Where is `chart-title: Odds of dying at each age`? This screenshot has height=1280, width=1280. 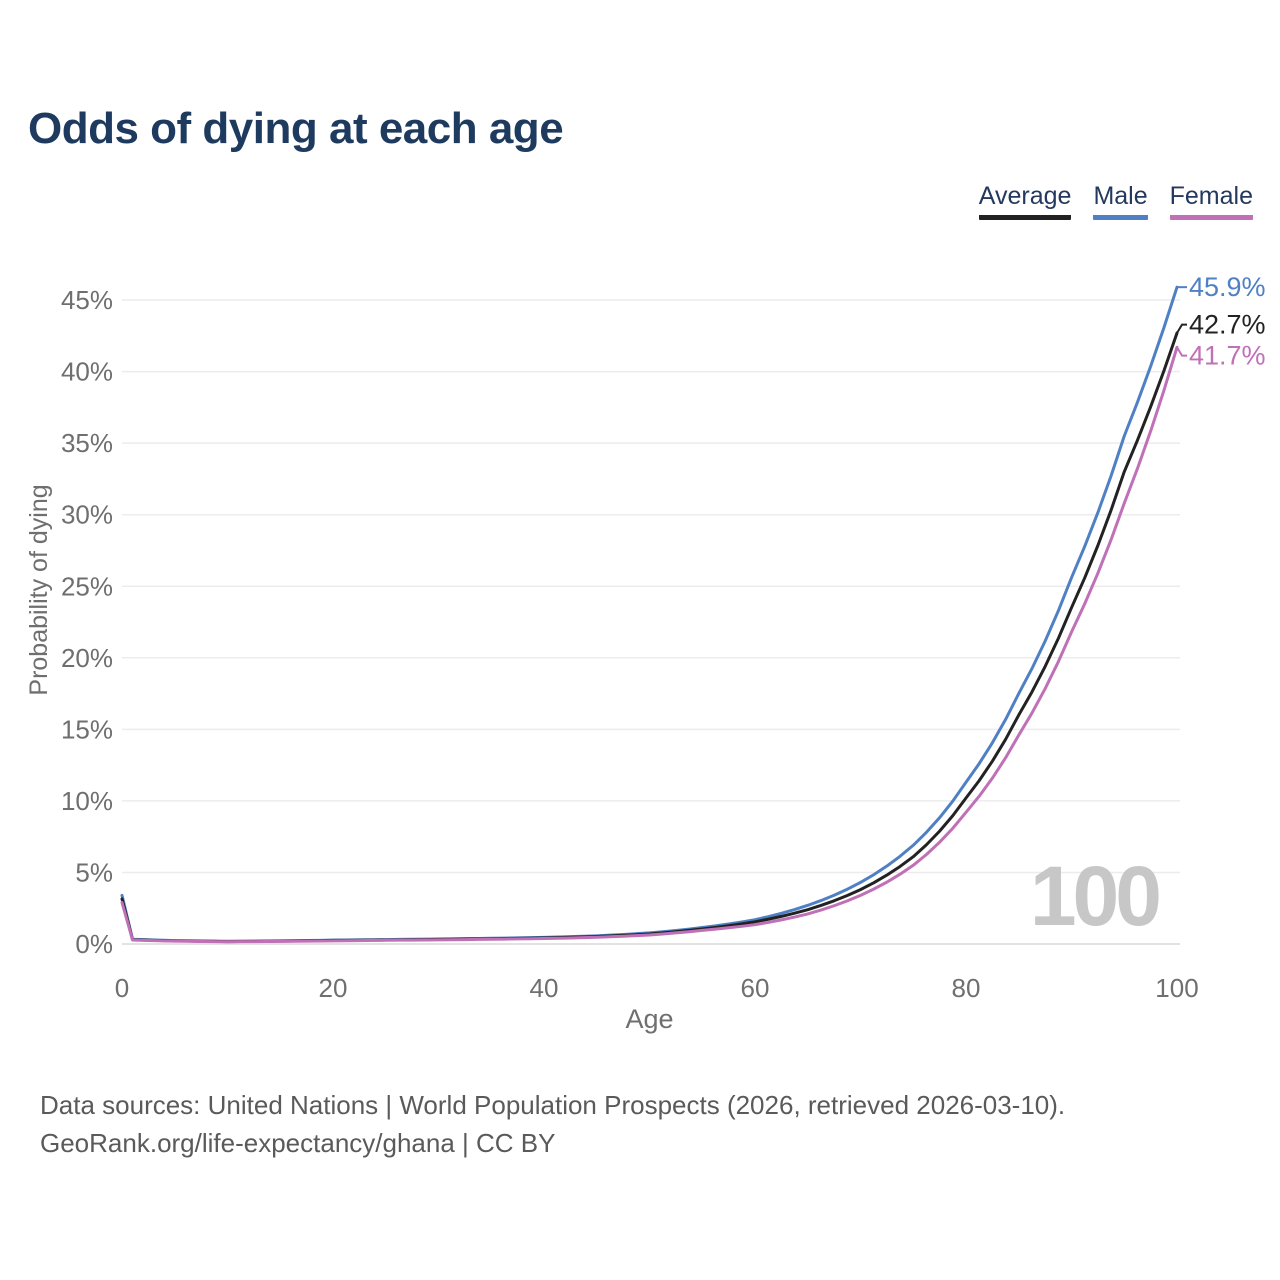 chart-title: Odds of dying at each age is located at coordinates (296, 128).